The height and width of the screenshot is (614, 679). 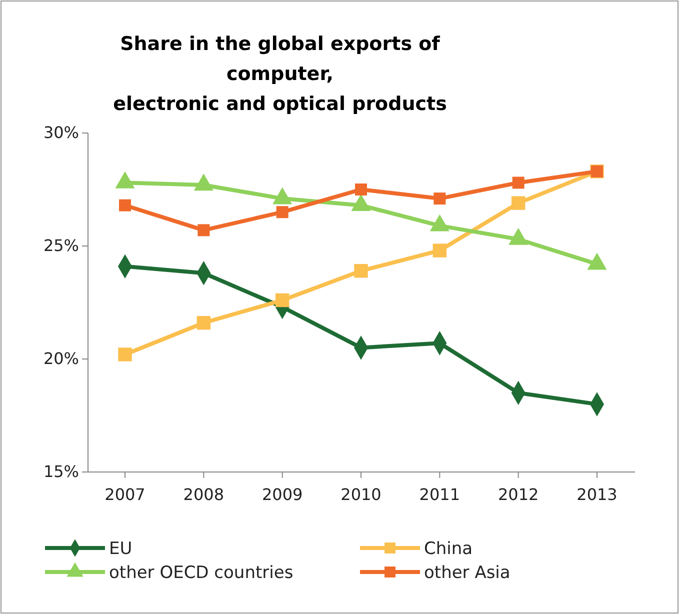 I want to click on x-tick-label: 2011, so click(x=439, y=494).